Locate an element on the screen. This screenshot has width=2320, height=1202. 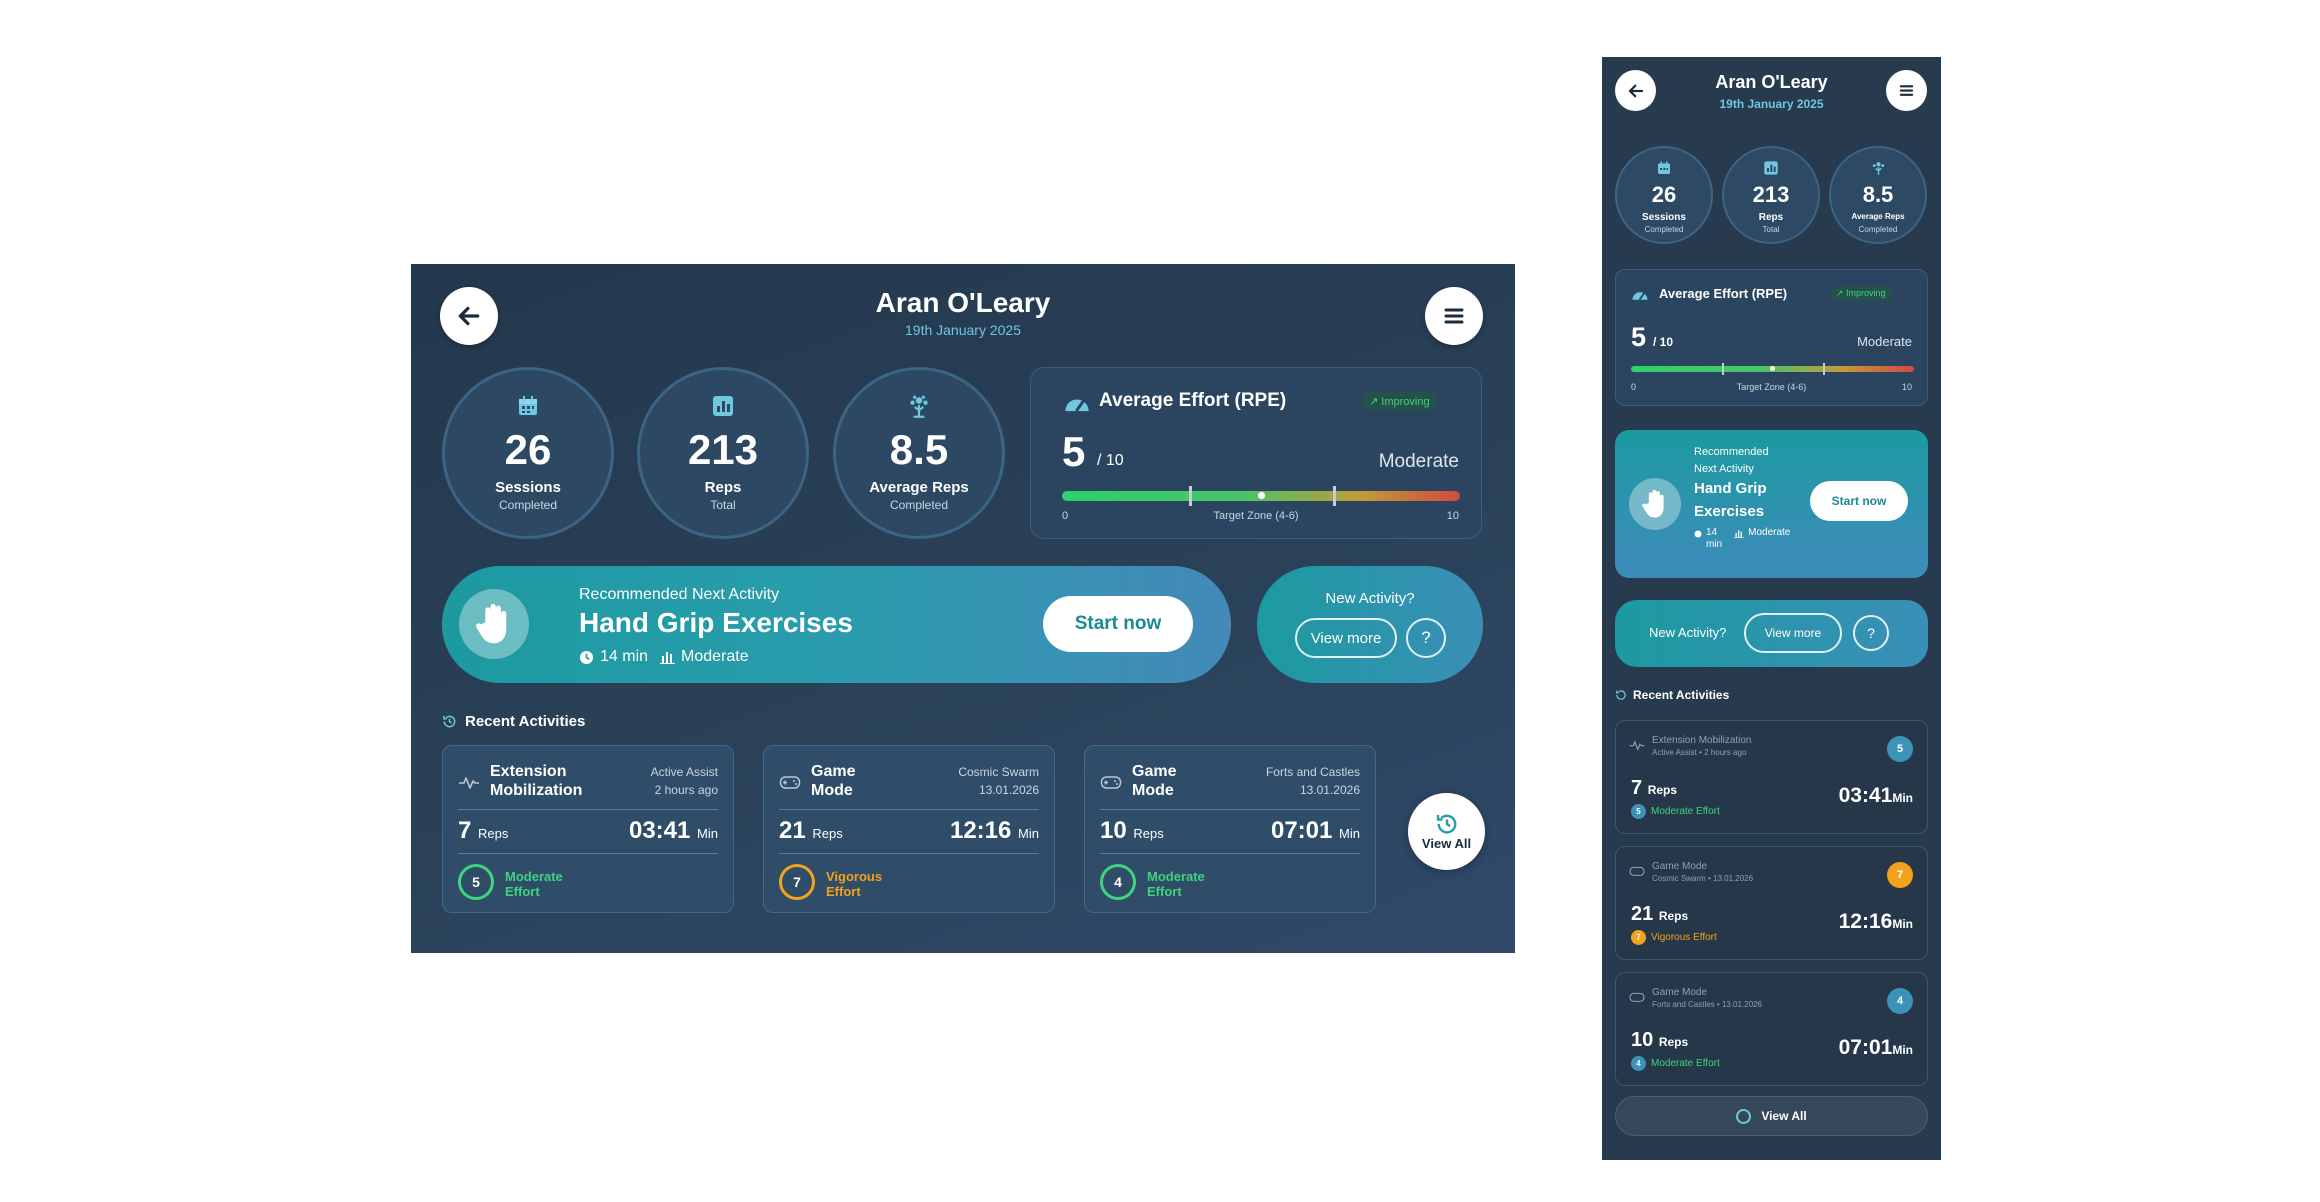
clock-icon is located at coordinates (586, 657).